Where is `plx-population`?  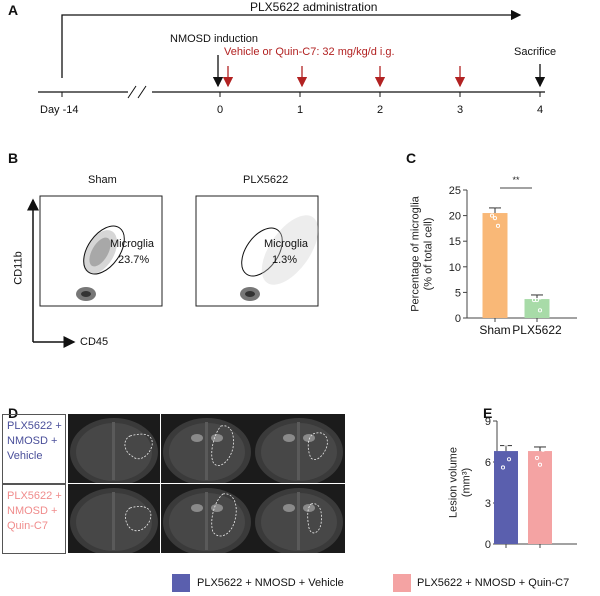 plx-population is located at coordinates (279, 258).